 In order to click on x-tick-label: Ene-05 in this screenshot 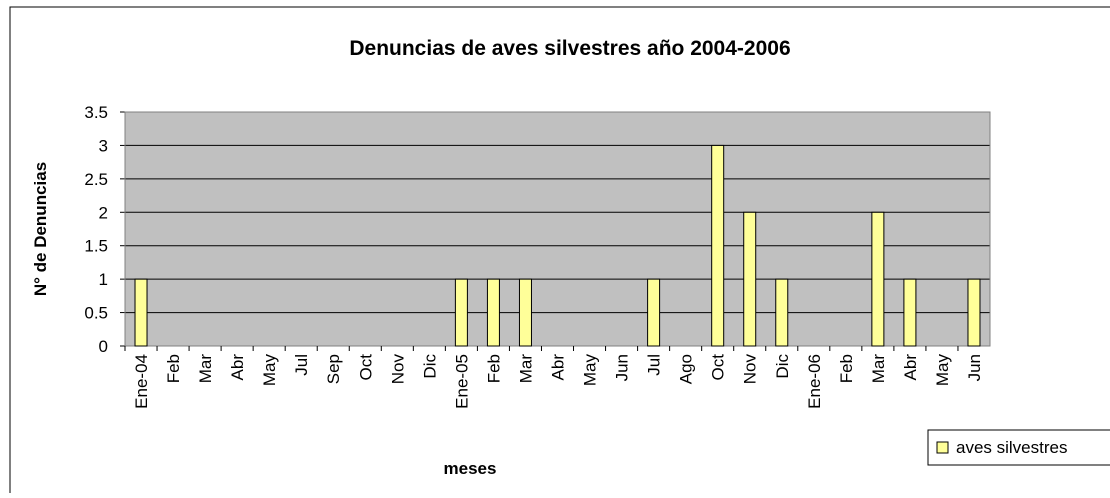, I will do `click(461, 381)`.